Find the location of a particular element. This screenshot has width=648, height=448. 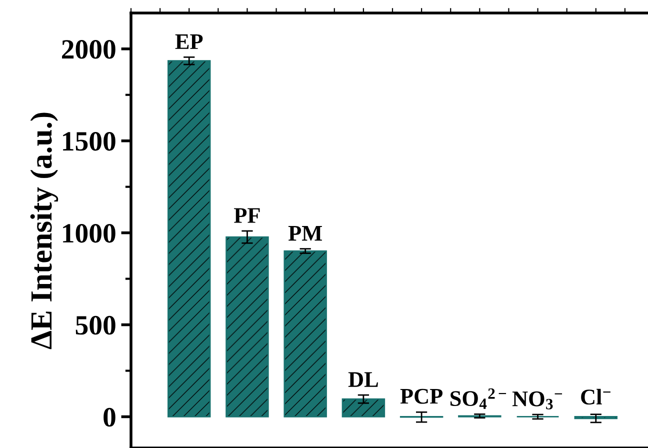

y-tick-label: 2000 is located at coordinates (89, 49).